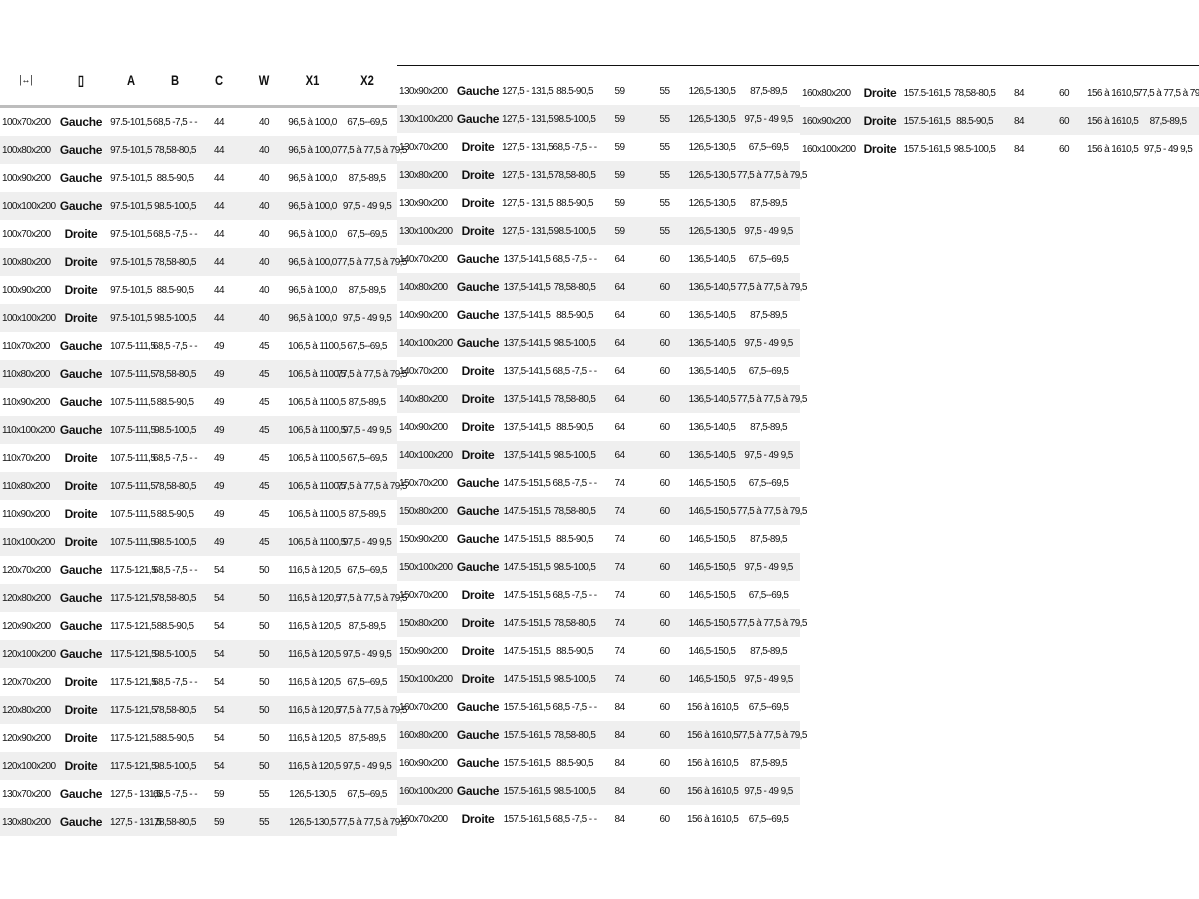  I want to click on cell-size: 100x80x200, so click(26, 262).